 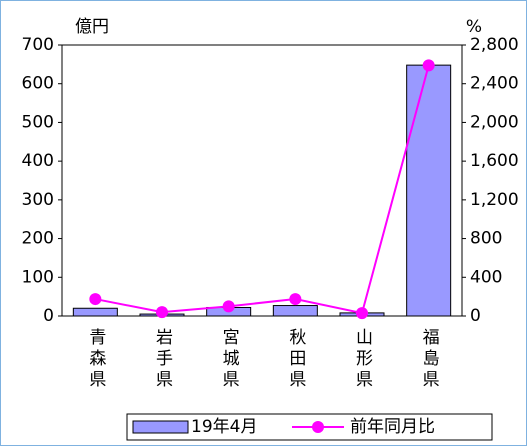 I want to click on y2-tick-label: 0, so click(x=475, y=316).